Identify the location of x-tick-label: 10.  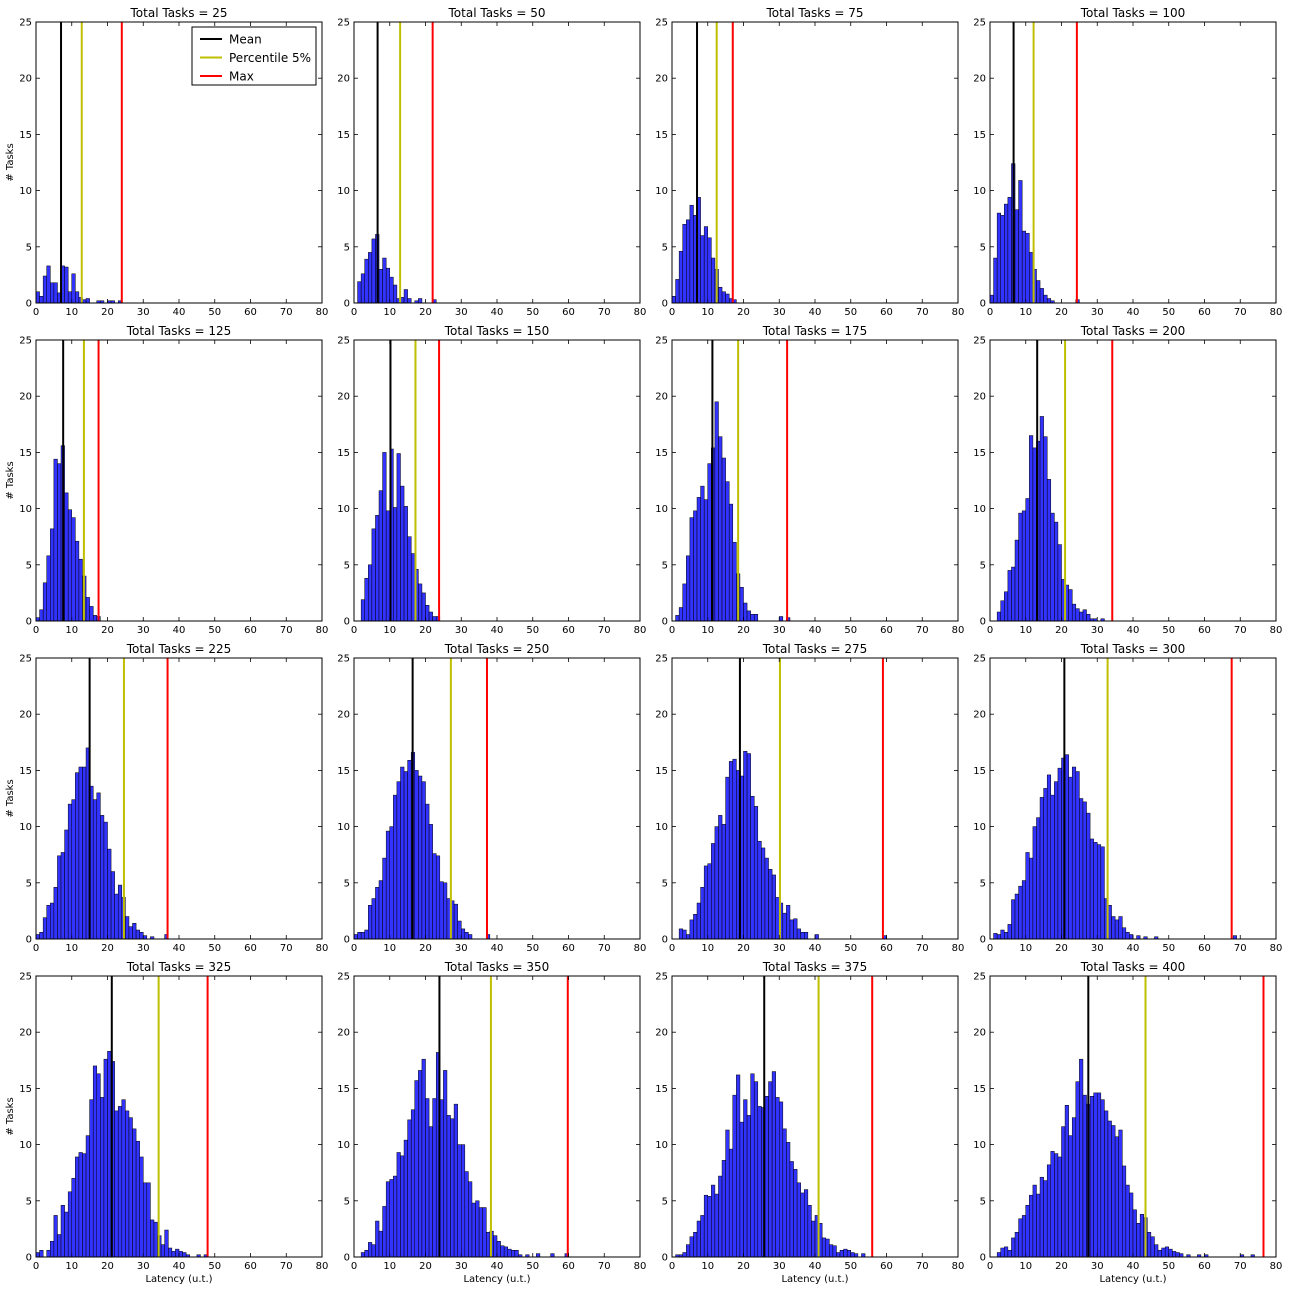
(71, 1266).